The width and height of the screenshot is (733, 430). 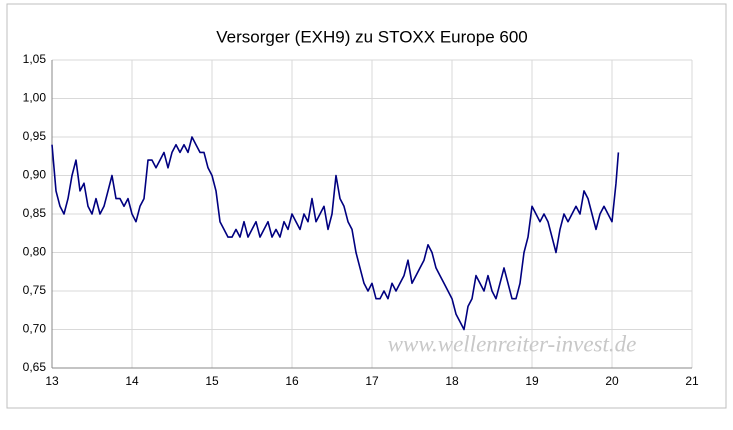 I want to click on x-tick-label: 18, so click(x=452, y=381).